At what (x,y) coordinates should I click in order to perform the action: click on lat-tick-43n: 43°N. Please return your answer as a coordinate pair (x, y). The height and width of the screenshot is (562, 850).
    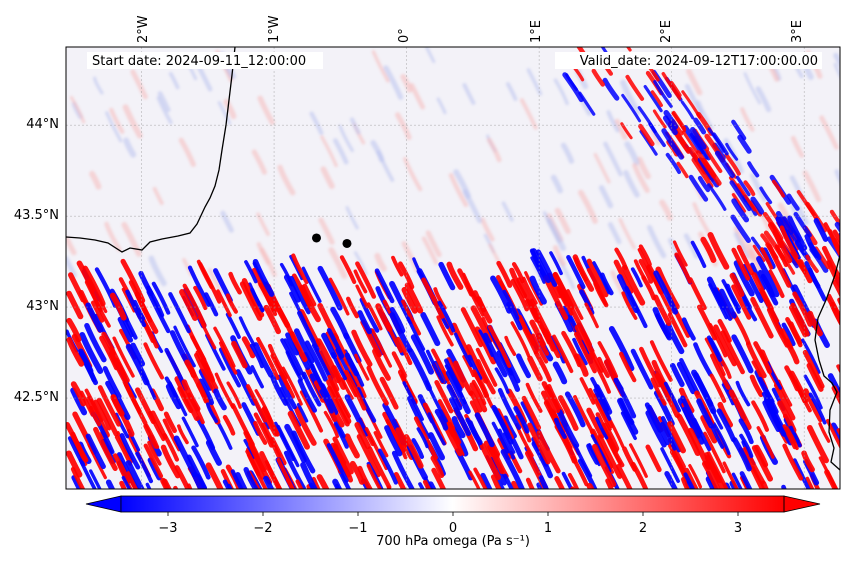
    Looking at the image, I should click on (42, 306).